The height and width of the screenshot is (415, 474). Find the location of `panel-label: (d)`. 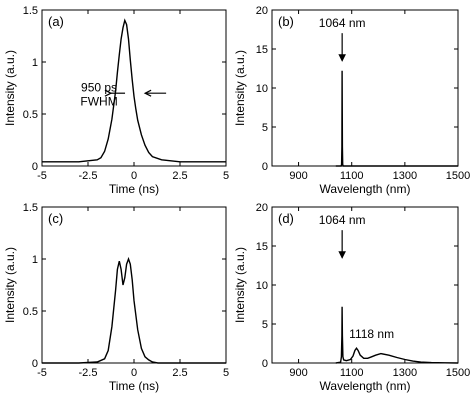

panel-label: (d) is located at coordinates (286, 218).